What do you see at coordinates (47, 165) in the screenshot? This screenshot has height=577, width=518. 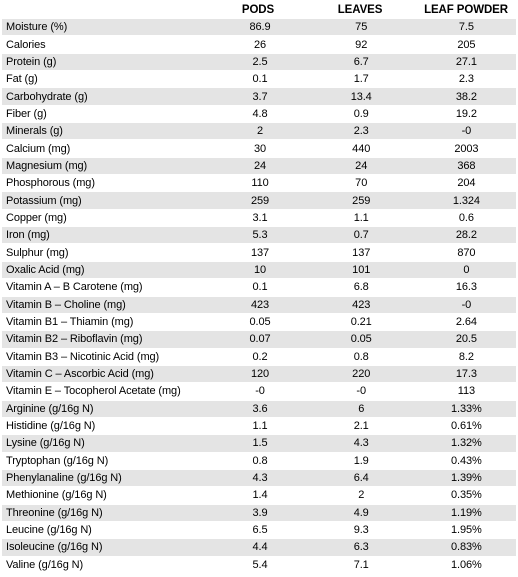 I see `cell-nutrient: Magnesium (mg)` at bounding box center [47, 165].